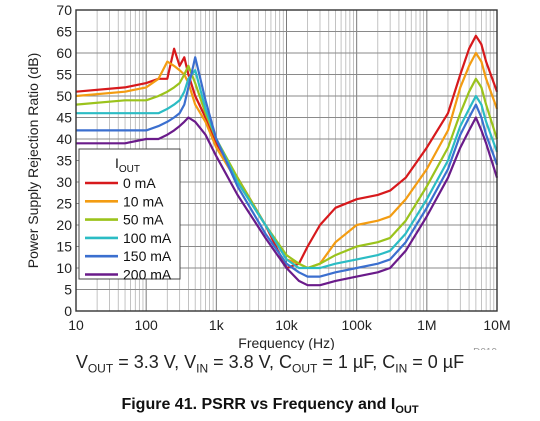 The width and height of the screenshot is (540, 421). Describe the element at coordinates (146, 325) in the screenshot. I see `x-tick-label: 100` at that location.